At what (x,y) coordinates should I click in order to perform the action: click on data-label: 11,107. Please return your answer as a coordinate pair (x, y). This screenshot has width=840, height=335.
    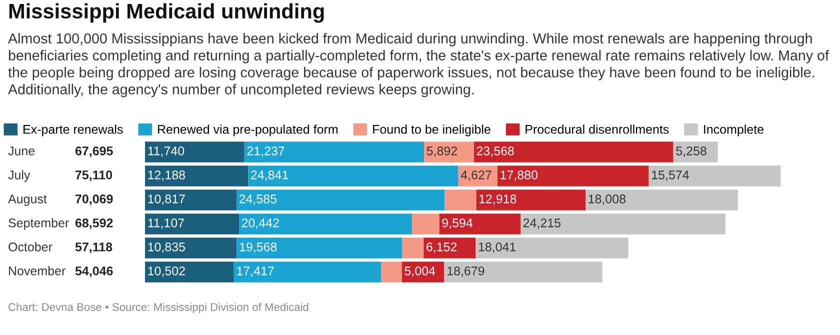
    Looking at the image, I should click on (166, 223).